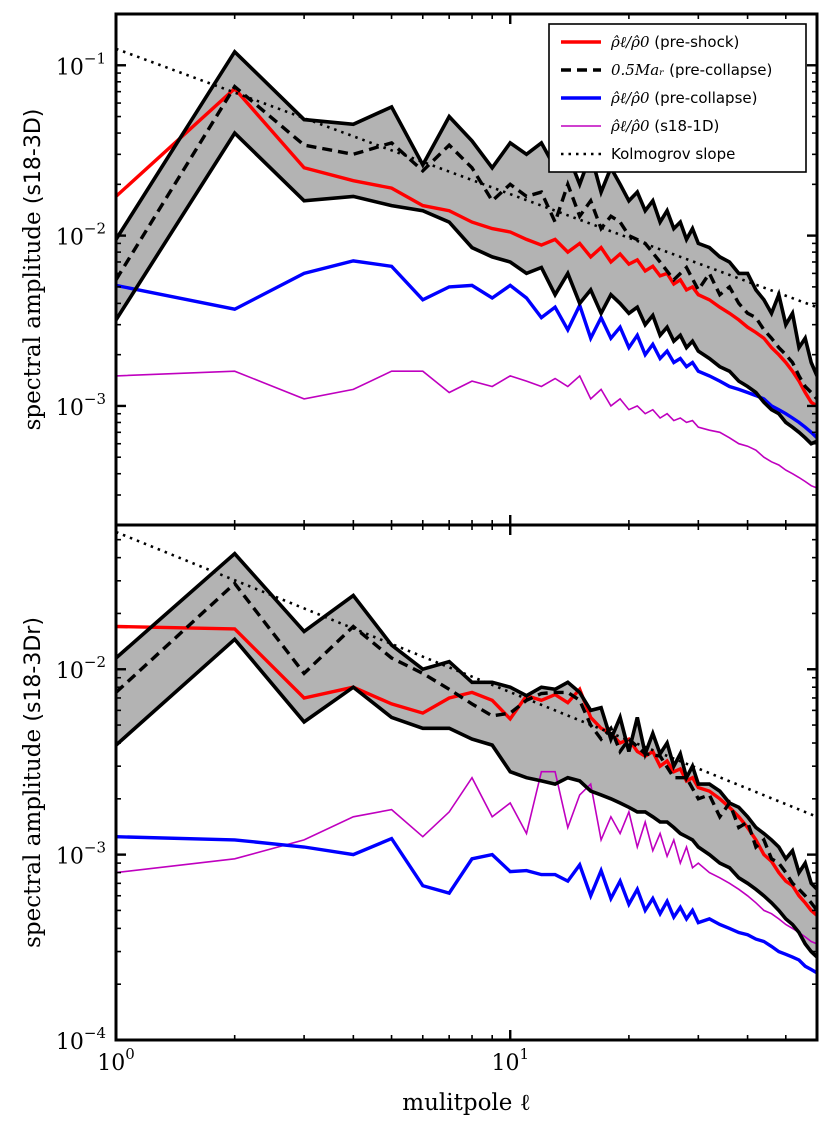  Describe the element at coordinates (466, 429) in the screenshot. I see `top-series-s18-1d` at that location.